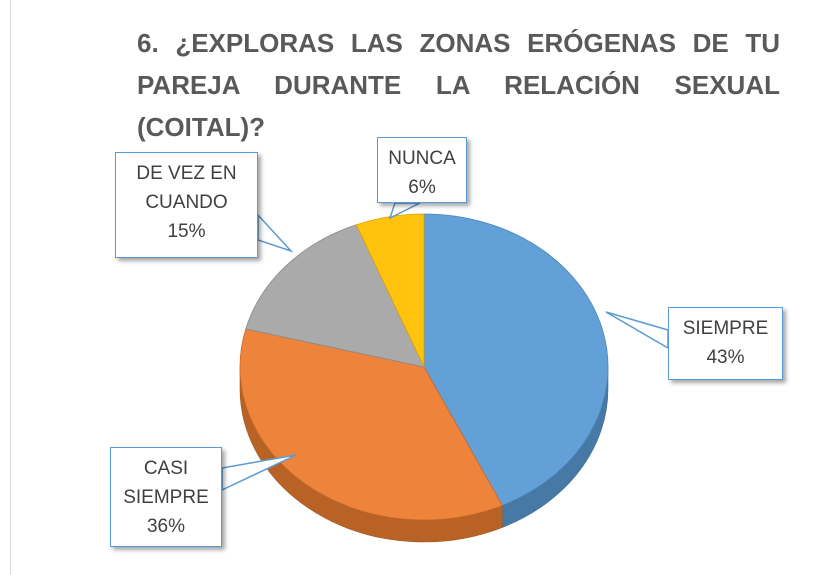 The height and width of the screenshot is (575, 819). I want to click on value-label: 36%, so click(166, 526).